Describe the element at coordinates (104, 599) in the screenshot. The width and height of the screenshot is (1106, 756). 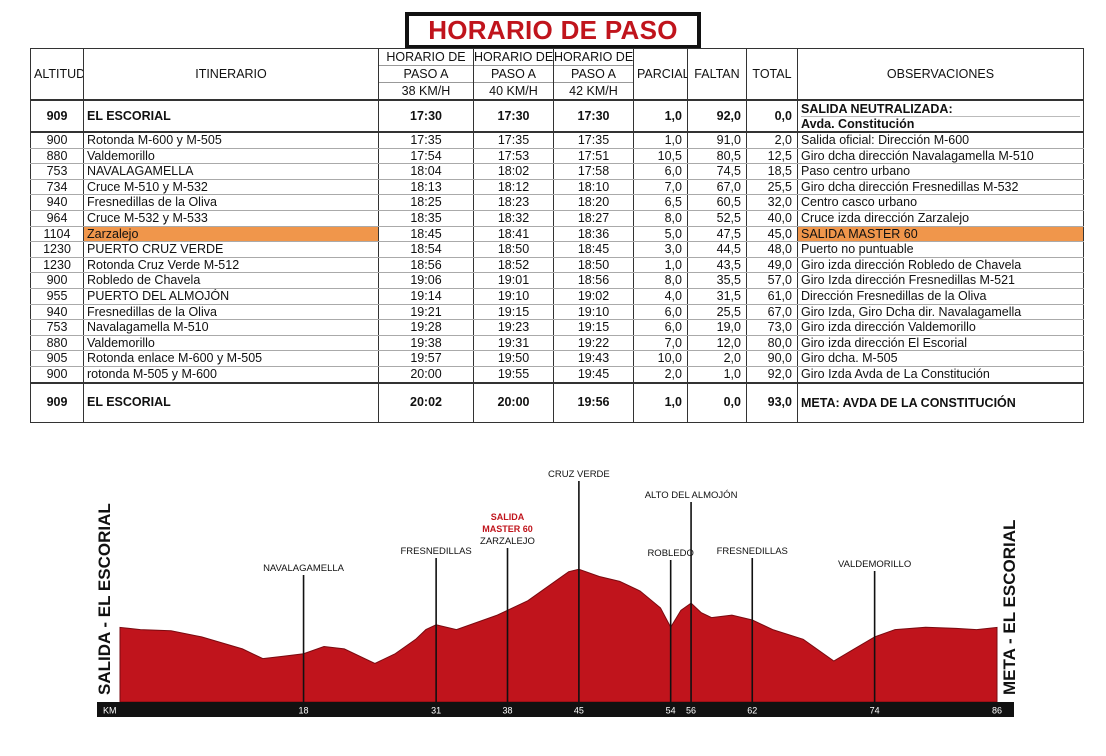
I see `left-side-label: SALIDA - EL ESCORIAL` at that location.